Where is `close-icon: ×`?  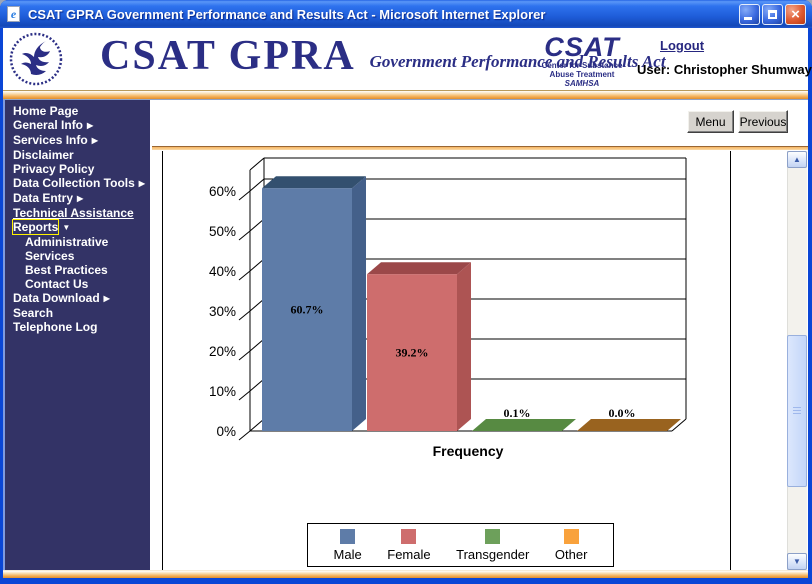 close-icon: × is located at coordinates (795, 14).